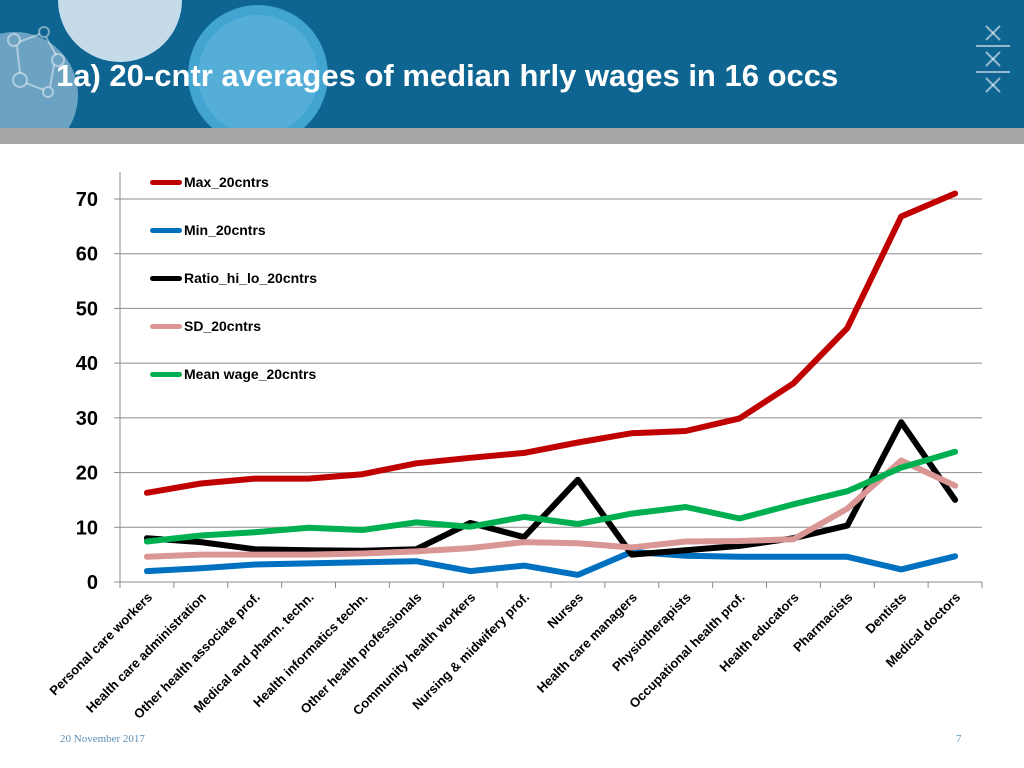  Describe the element at coordinates (87, 309) in the screenshot. I see `y-tick-label: 50` at that location.